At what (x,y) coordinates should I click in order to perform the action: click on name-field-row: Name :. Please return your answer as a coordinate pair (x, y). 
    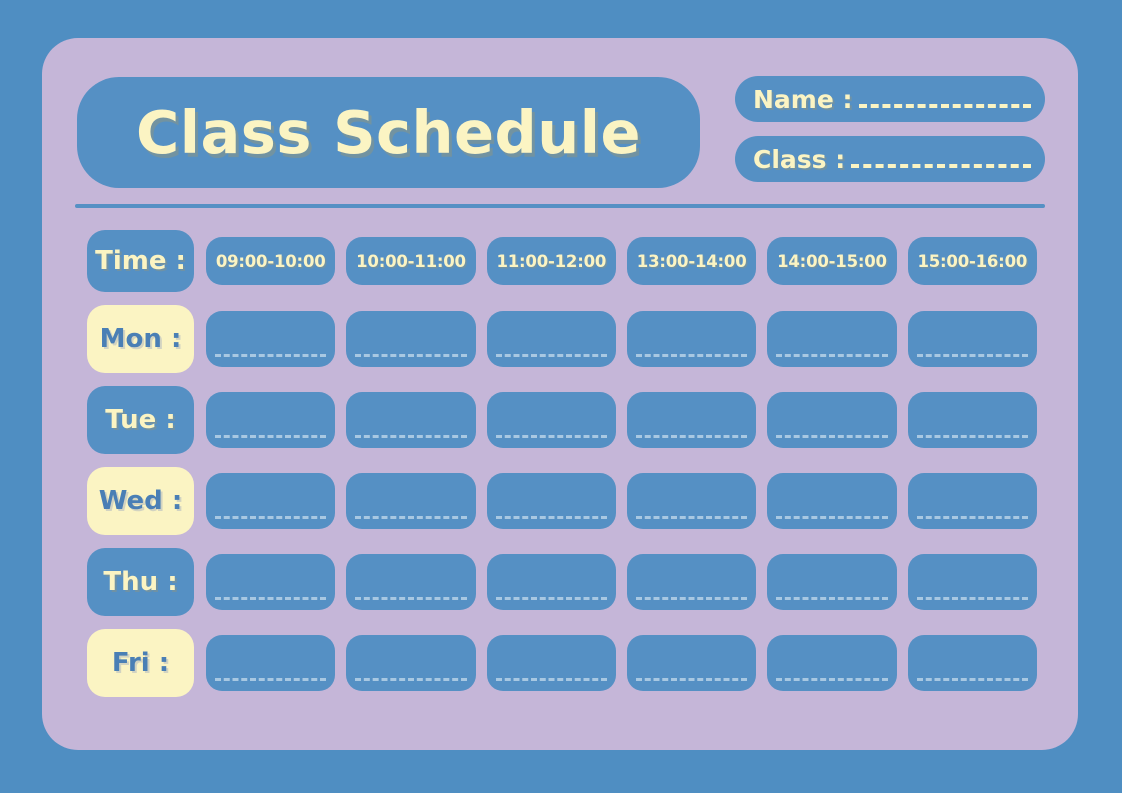
    Looking at the image, I should click on (890, 99).